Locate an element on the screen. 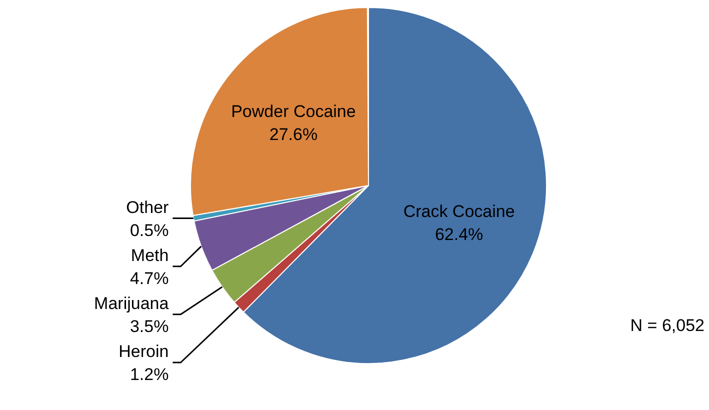 Image resolution: width=709 pixels, height=410 pixels. data-label: 27.6% is located at coordinates (293, 134).